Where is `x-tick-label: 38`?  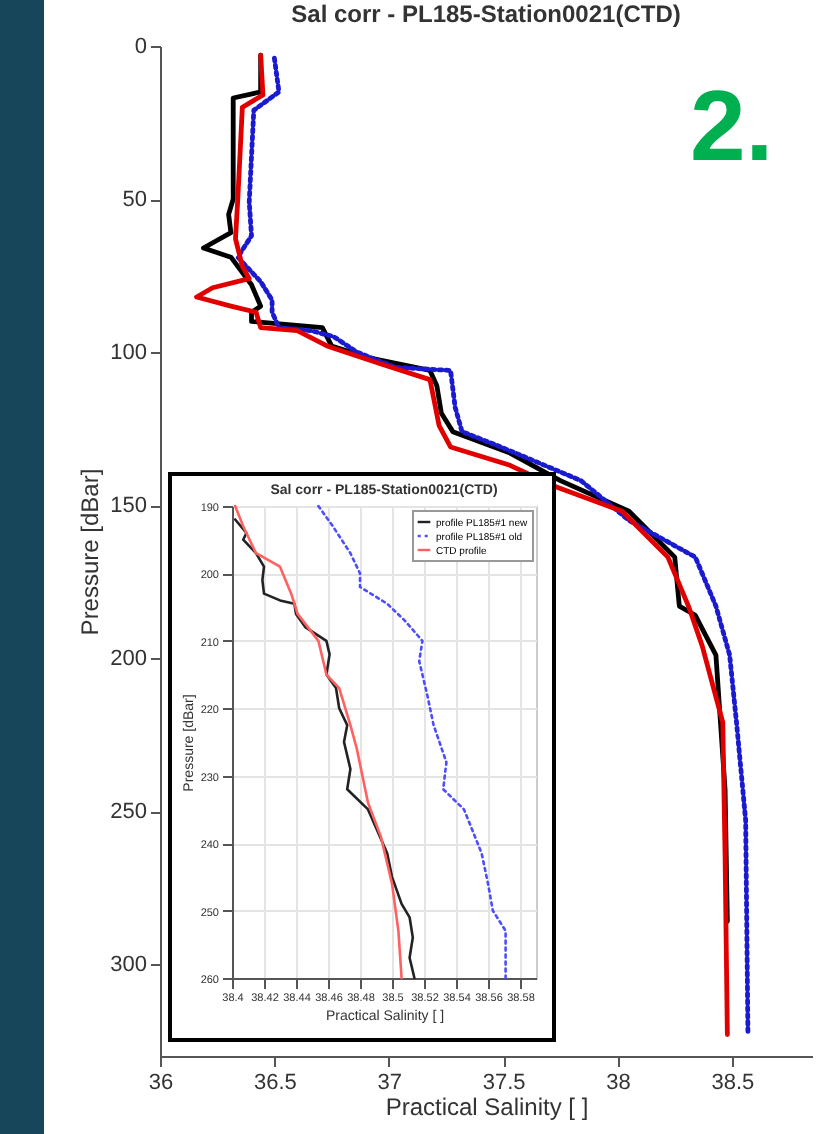 x-tick-label: 38 is located at coordinates (618, 1083).